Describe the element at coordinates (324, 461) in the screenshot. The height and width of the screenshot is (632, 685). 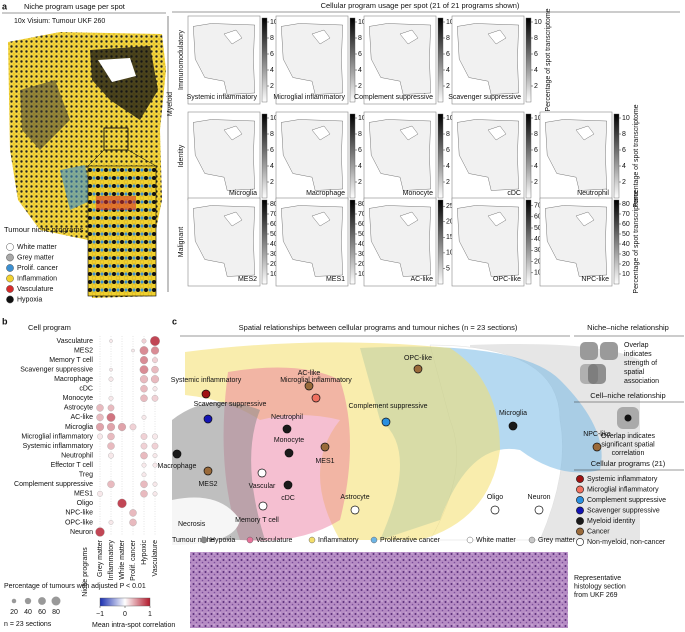
I see `program-label: MES1` at that location.